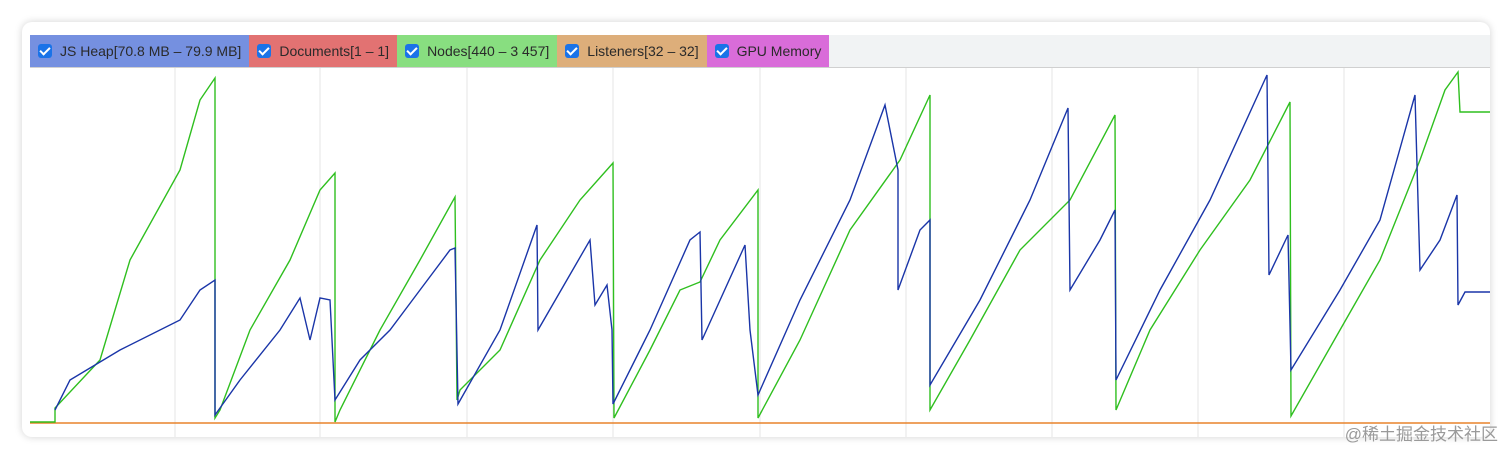  Describe the element at coordinates (779, 51) in the screenshot. I see `legend-label: GPU Memory` at that location.